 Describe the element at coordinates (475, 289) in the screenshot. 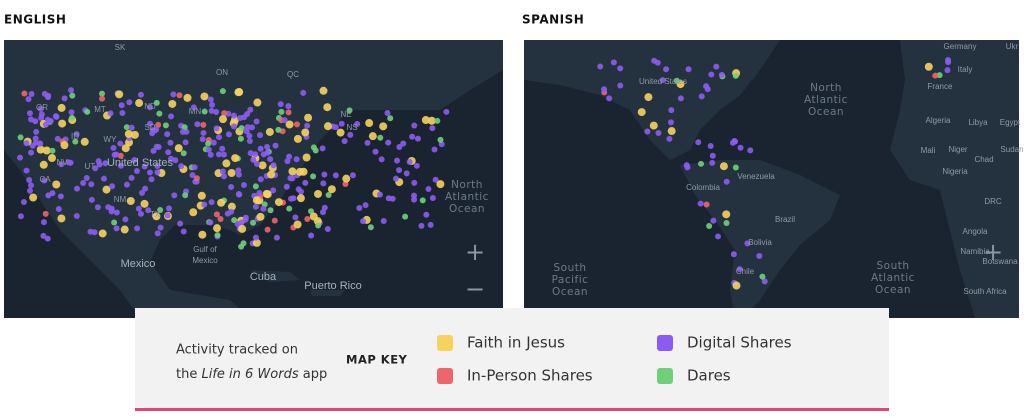

I see `zoom-out: −` at that location.